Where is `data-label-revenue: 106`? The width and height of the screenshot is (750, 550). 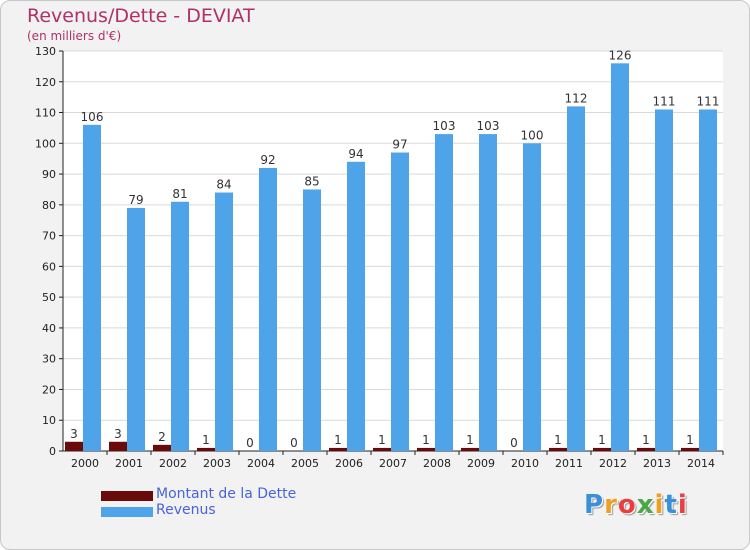 data-label-revenue: 106 is located at coordinates (92, 117).